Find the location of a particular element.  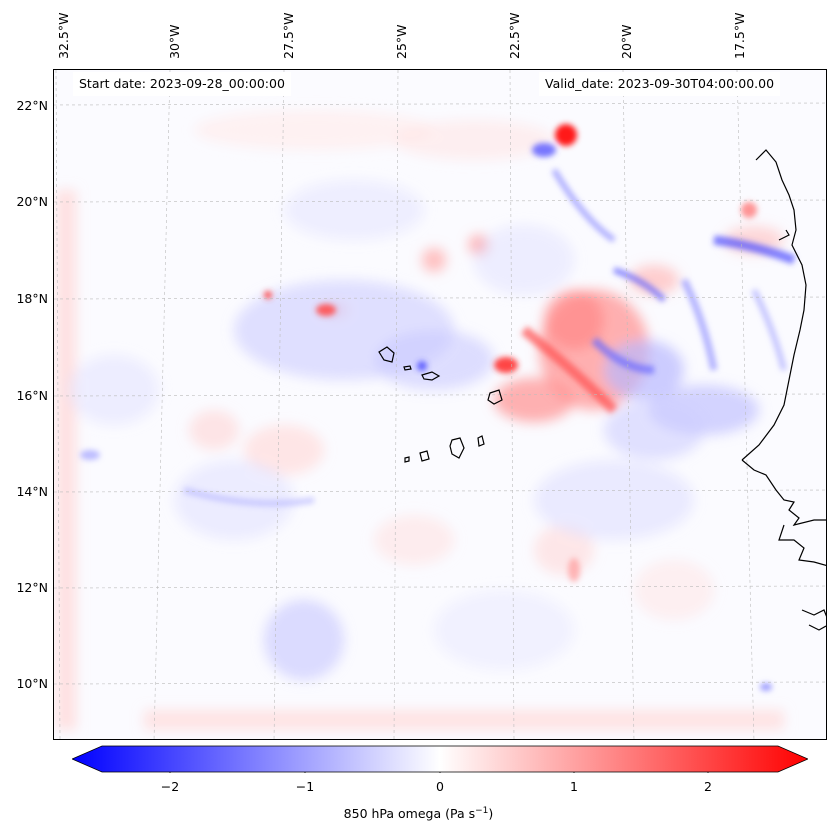

lat-tick-label: 16°N is located at coordinates (32, 395).